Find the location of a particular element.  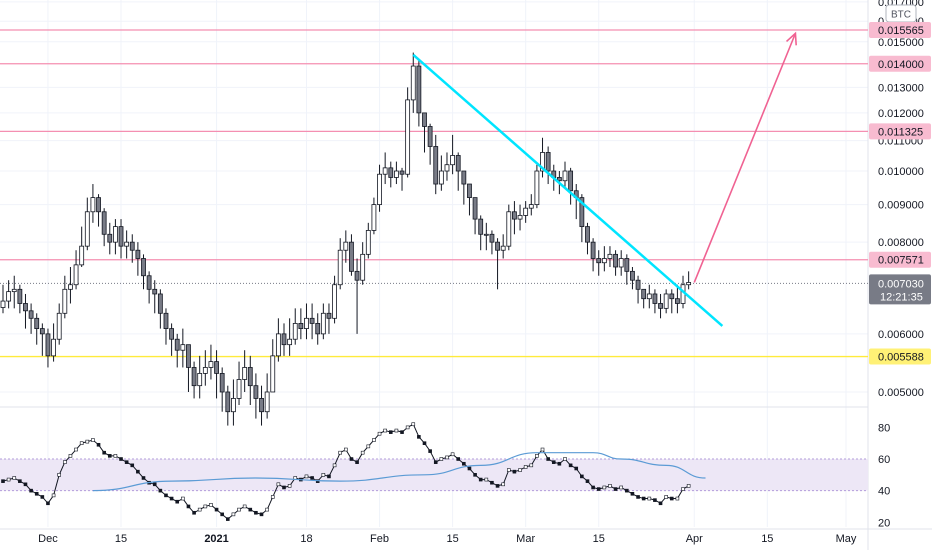

level-label-1: 0.014000 is located at coordinates (901, 65).